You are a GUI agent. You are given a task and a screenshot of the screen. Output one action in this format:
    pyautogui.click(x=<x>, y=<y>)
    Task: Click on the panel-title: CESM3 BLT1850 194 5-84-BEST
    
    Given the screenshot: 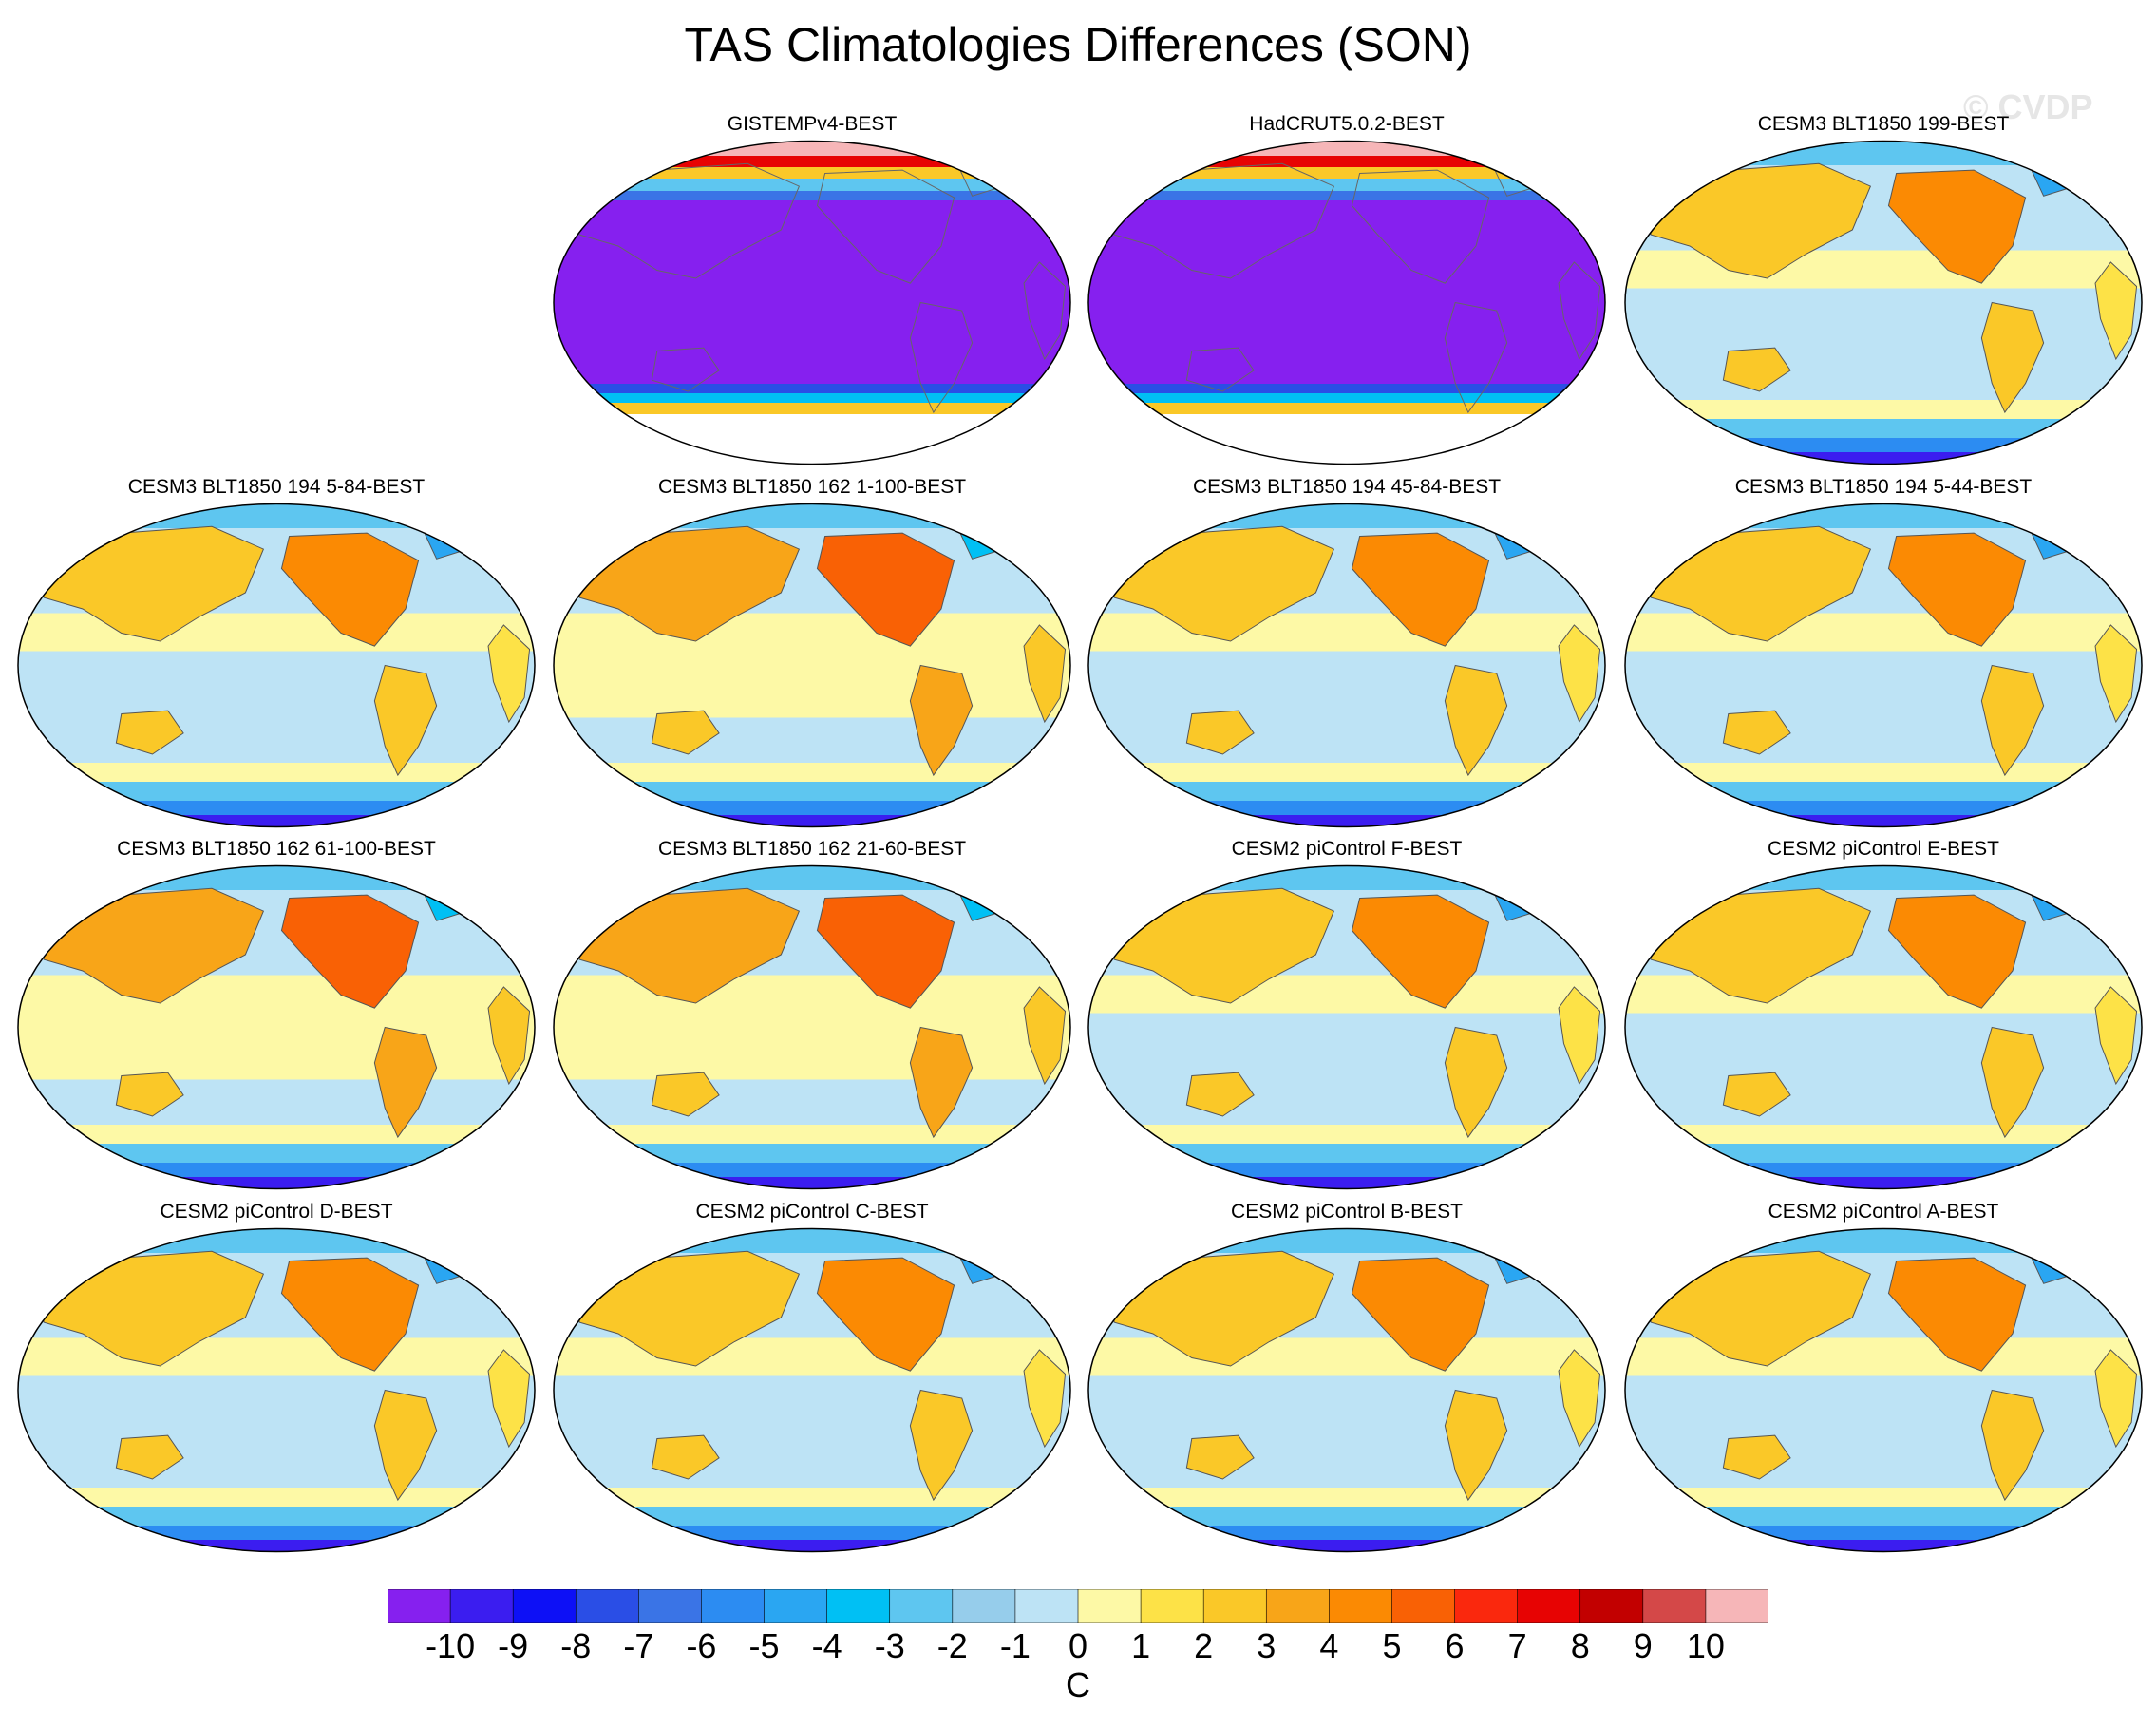 What is the action you would take?
    pyautogui.click(x=277, y=487)
    